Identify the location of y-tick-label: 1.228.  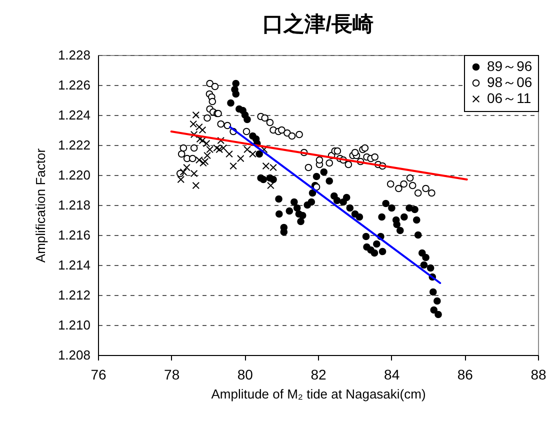
(74, 55).